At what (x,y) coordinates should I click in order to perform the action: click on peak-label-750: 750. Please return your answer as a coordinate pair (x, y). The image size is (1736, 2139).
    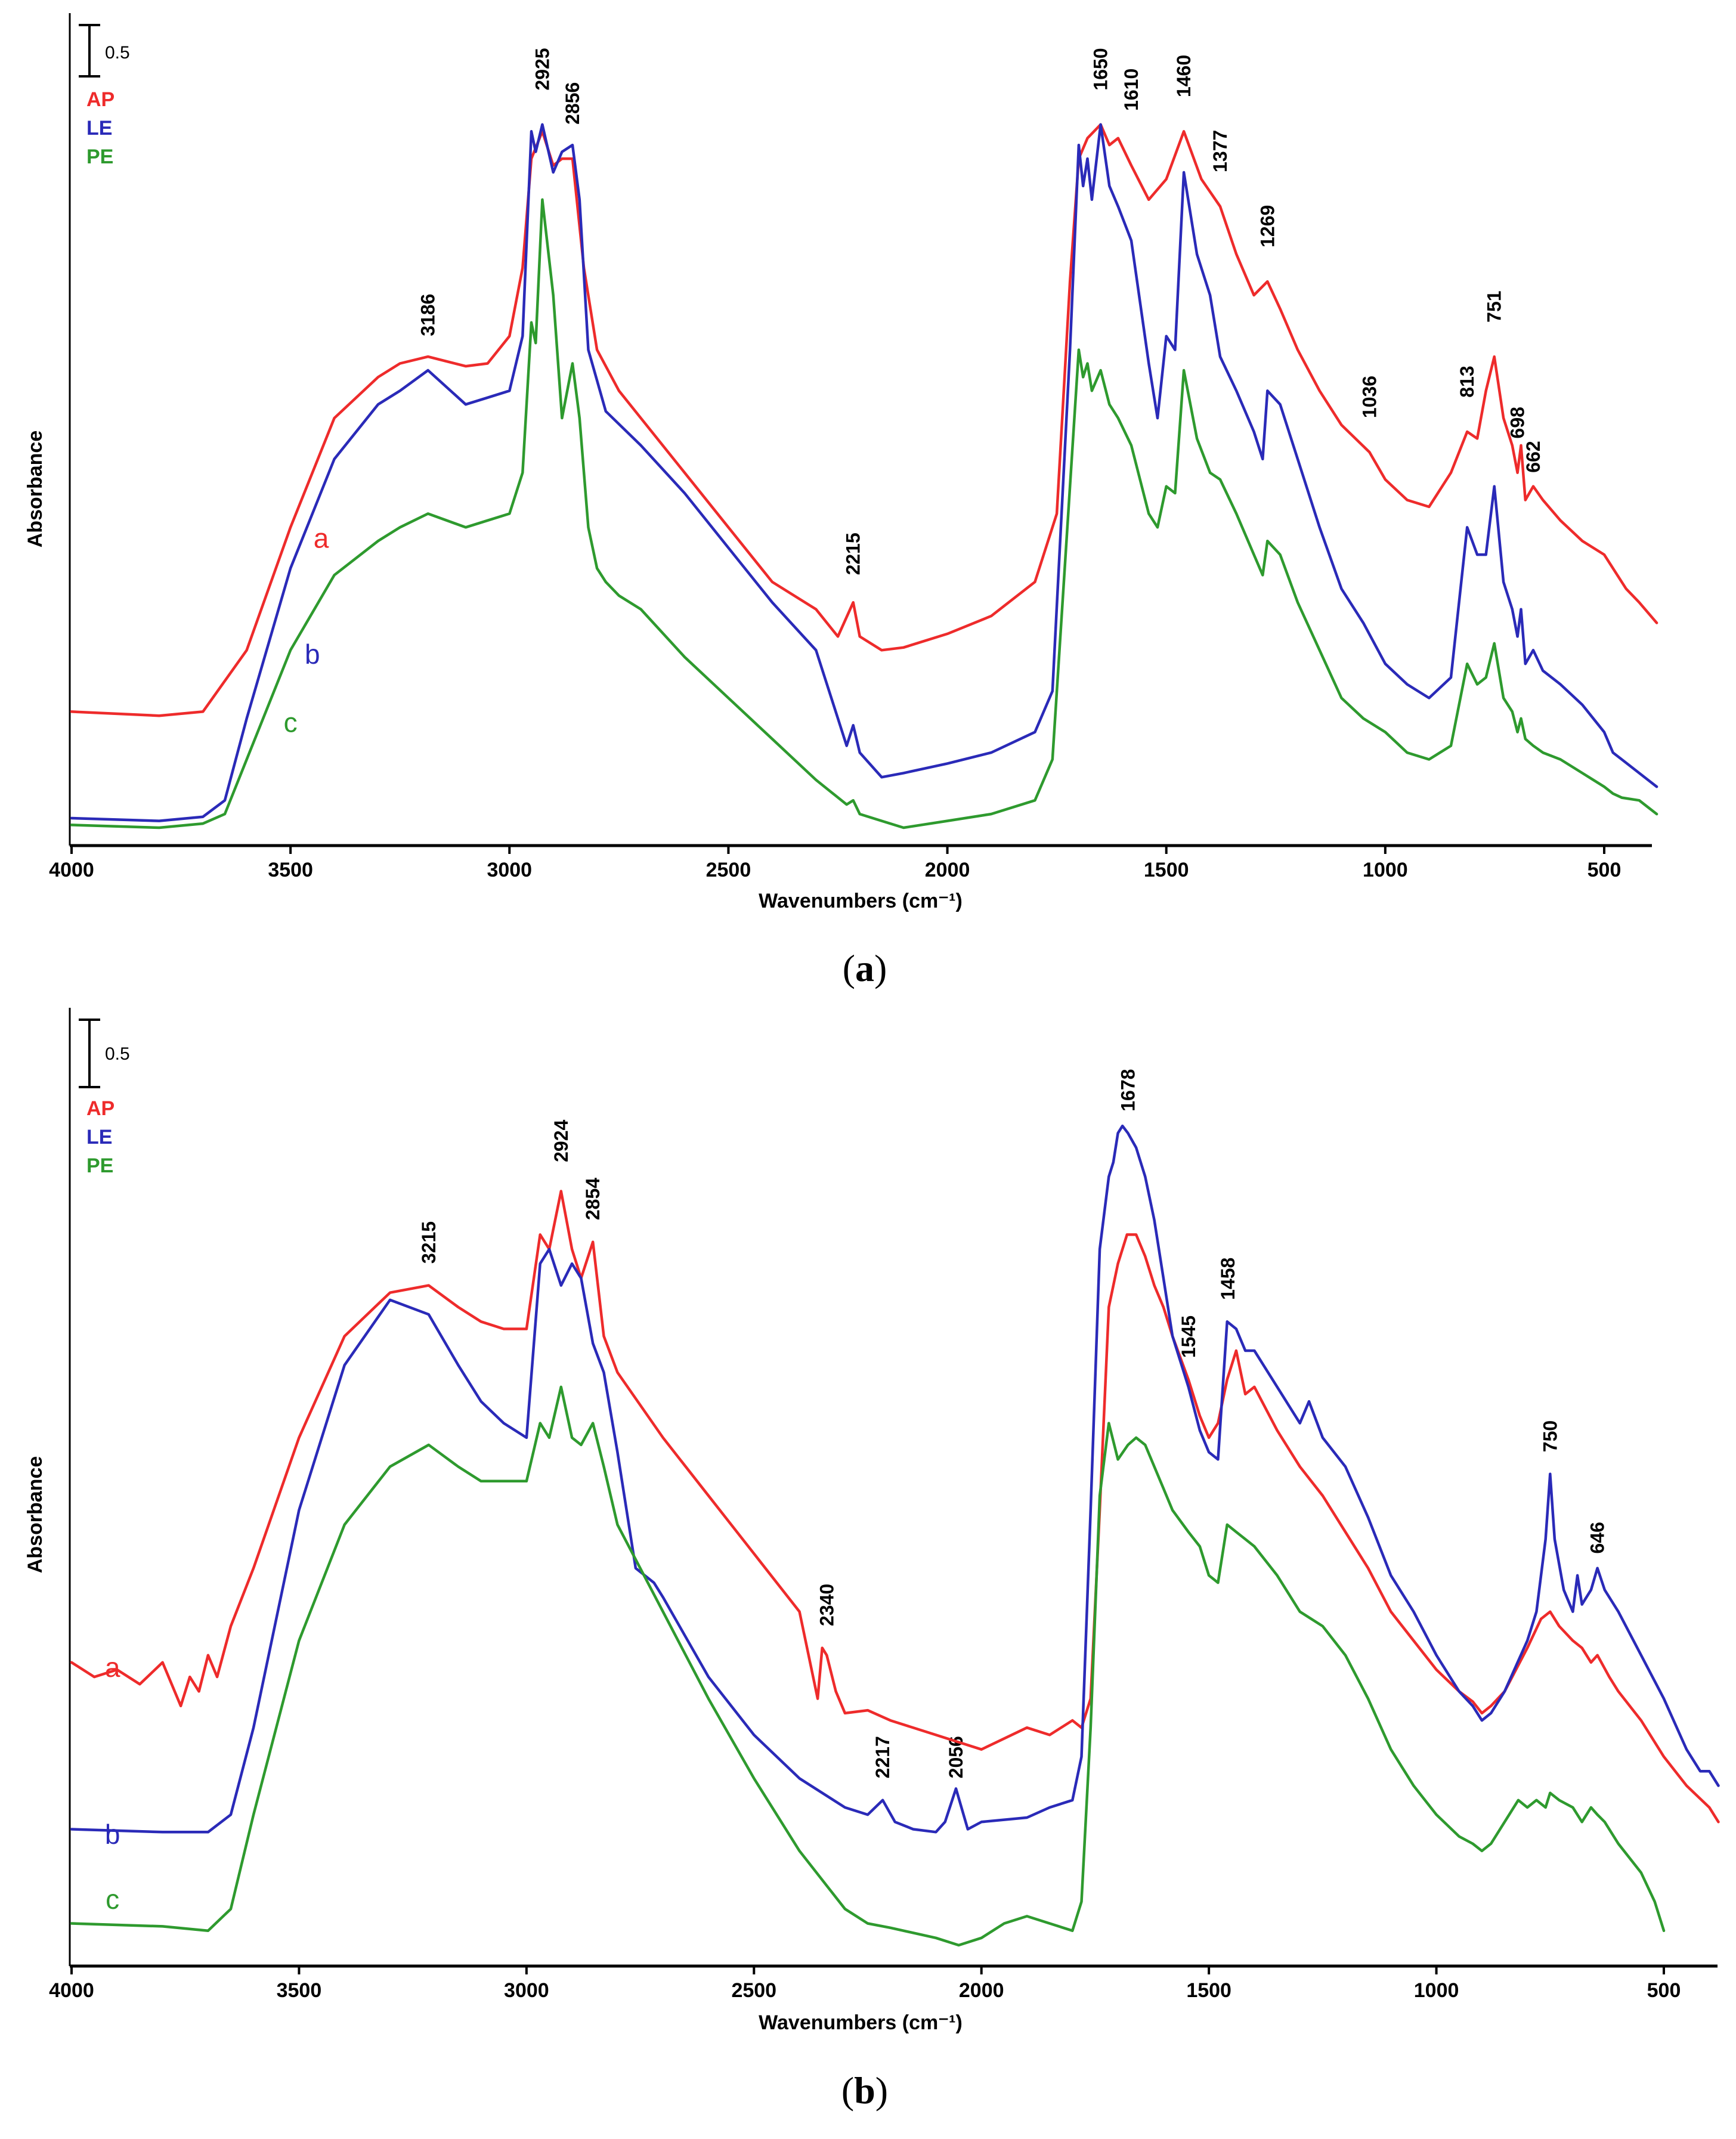
    Looking at the image, I should click on (1550, 1436).